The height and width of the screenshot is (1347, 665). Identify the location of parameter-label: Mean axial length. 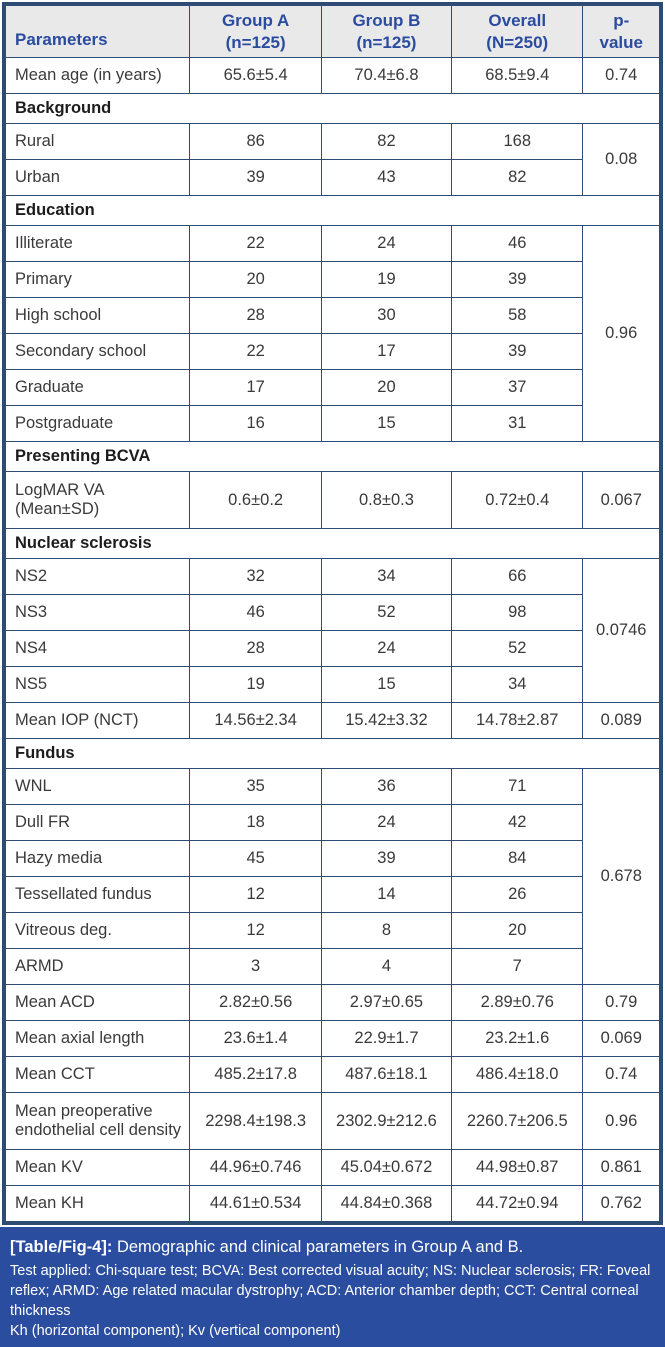
(97, 1038).